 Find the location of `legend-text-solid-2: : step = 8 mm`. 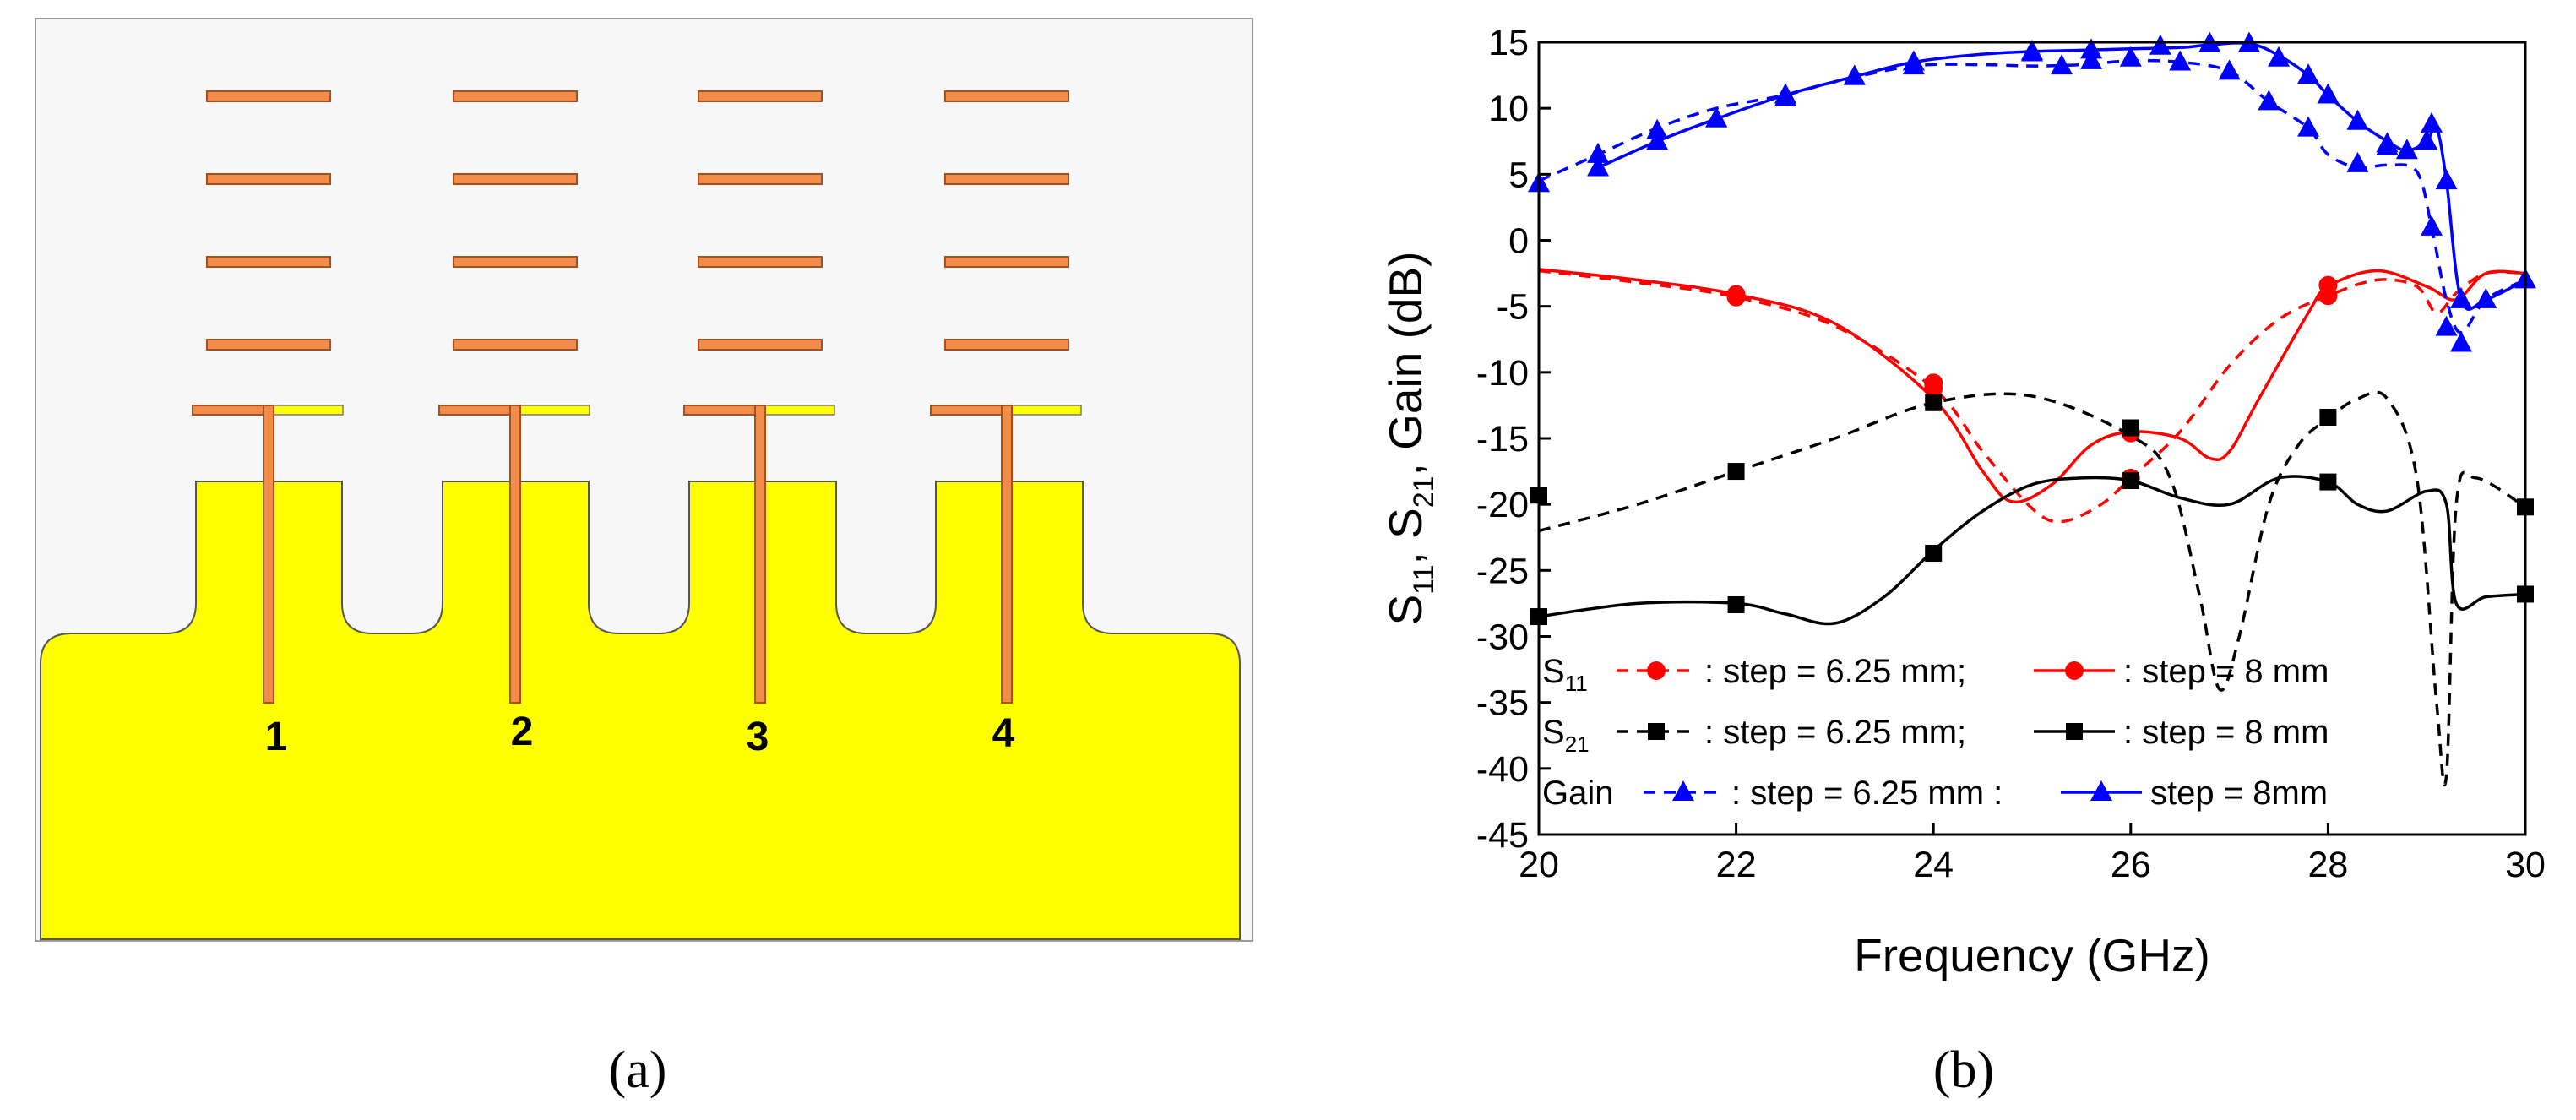

legend-text-solid-2: : step = 8 mm is located at coordinates (2226, 732).